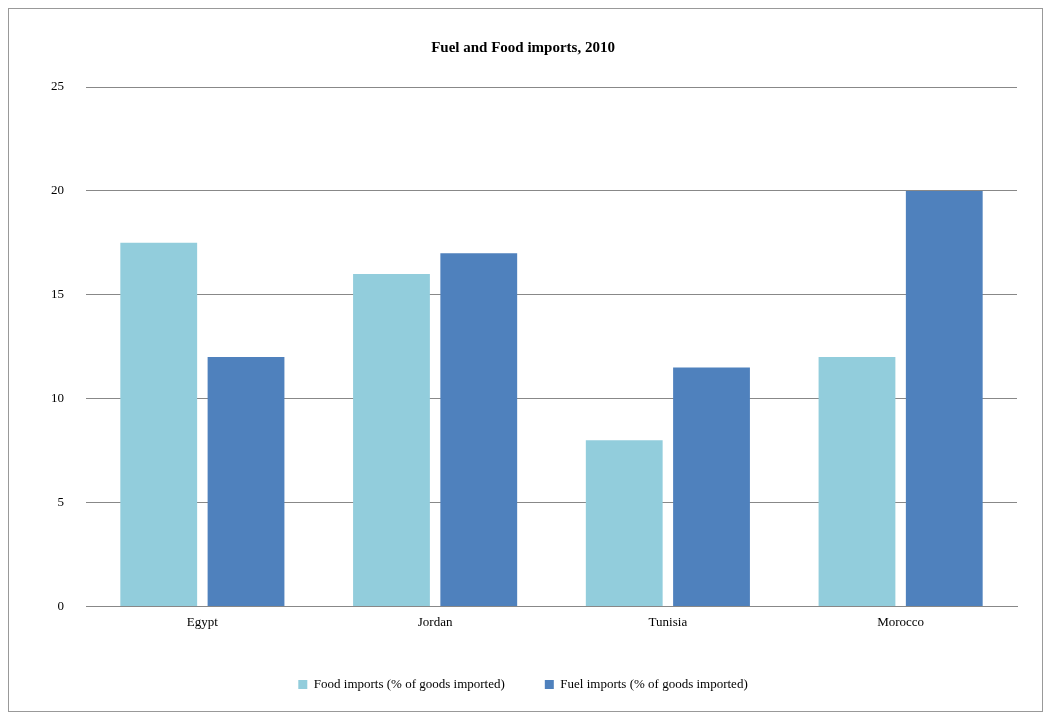  Describe the element at coordinates (901, 621) in the screenshot. I see `x-tick-label: Morocco` at that location.